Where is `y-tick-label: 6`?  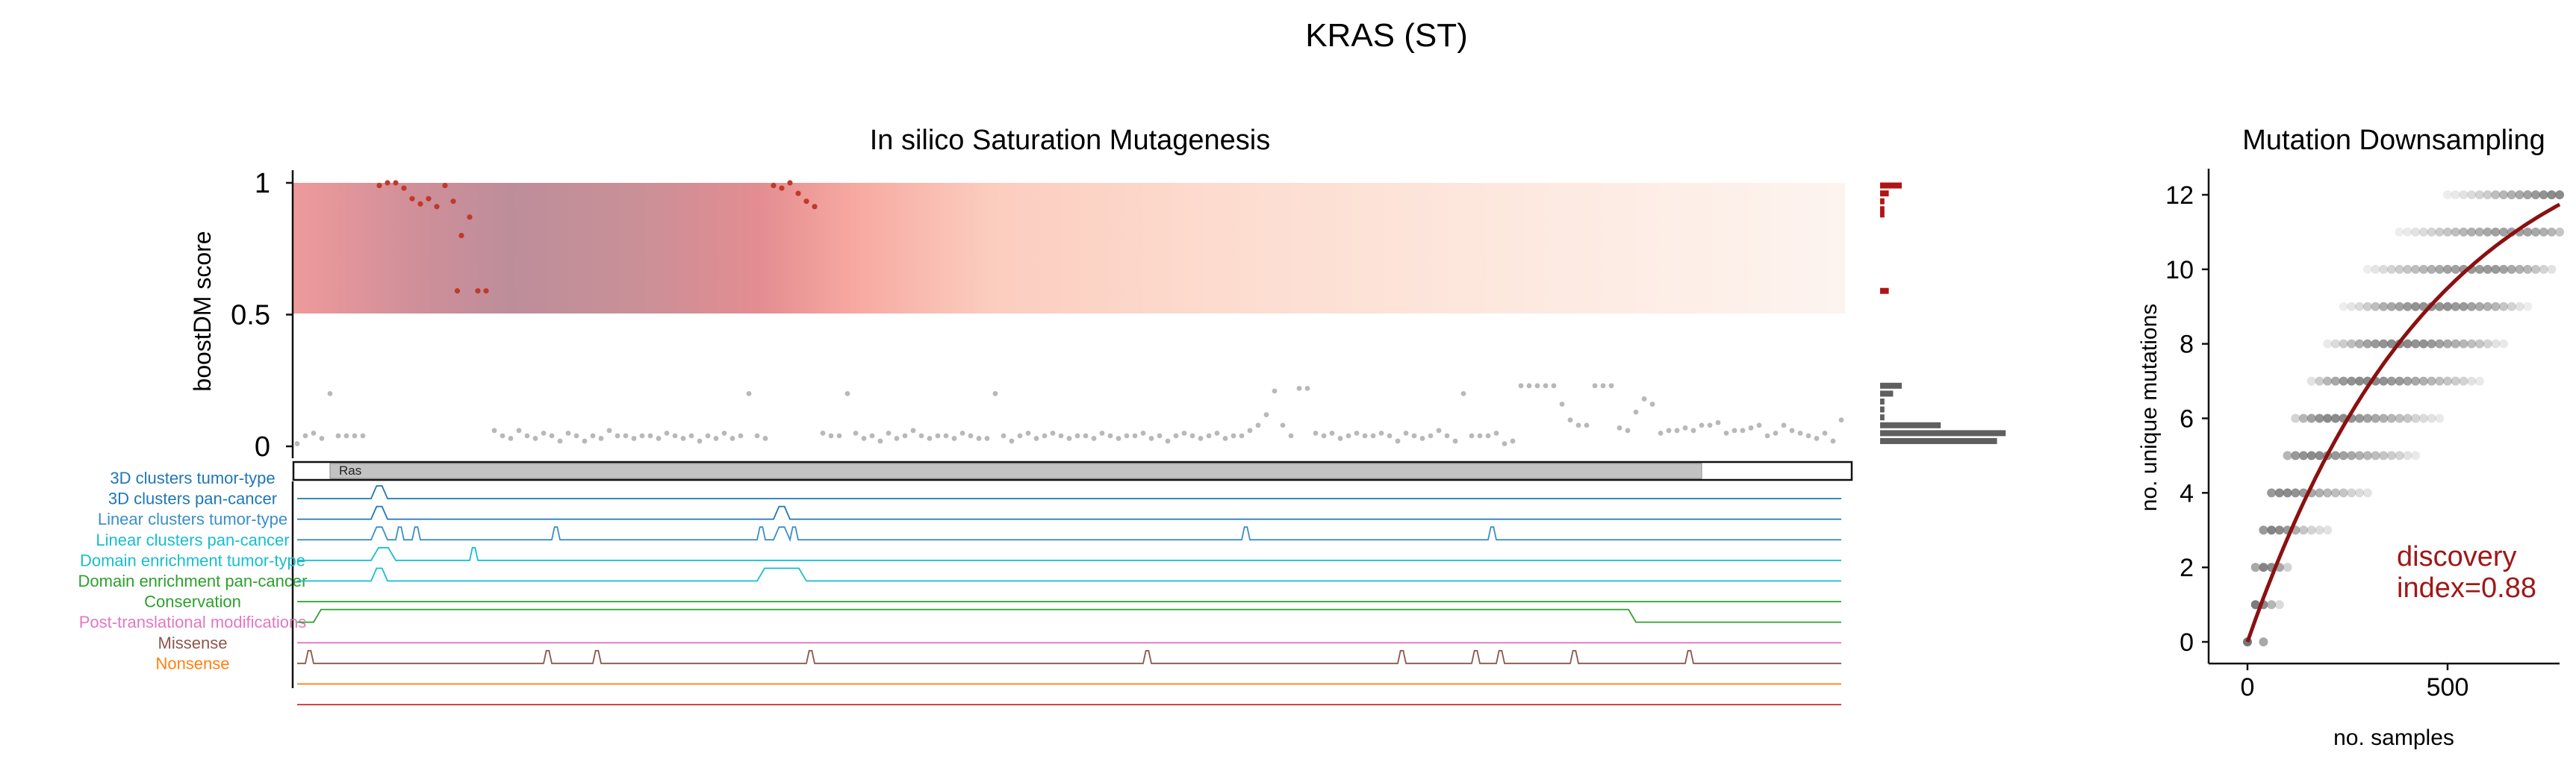 y-tick-label: 6 is located at coordinates (2187, 419).